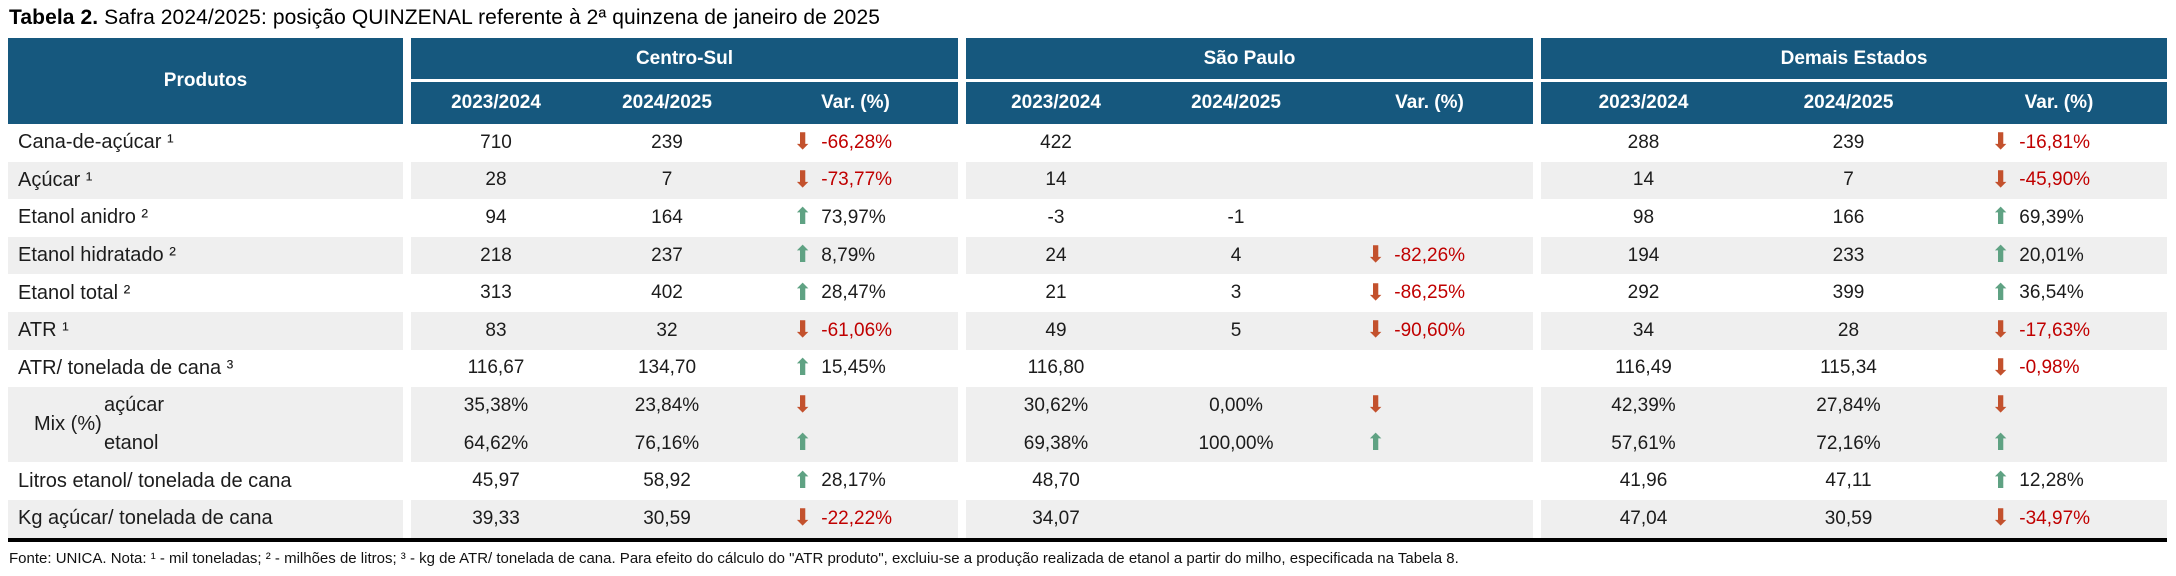  What do you see at coordinates (205, 255) in the screenshot?
I see `product-cell: Etanol hidratado ²` at bounding box center [205, 255].